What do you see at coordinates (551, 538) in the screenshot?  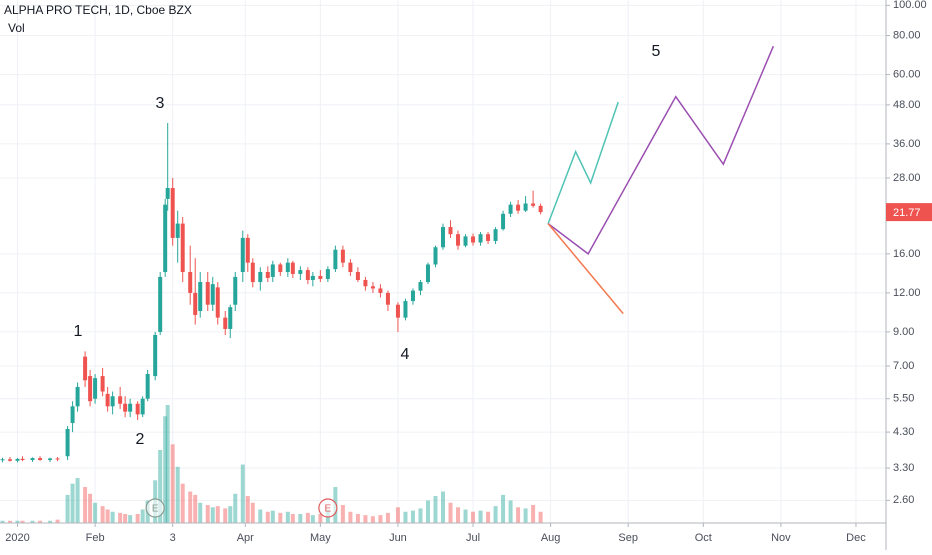 I see `x-tick-label: Aug` at bounding box center [551, 538].